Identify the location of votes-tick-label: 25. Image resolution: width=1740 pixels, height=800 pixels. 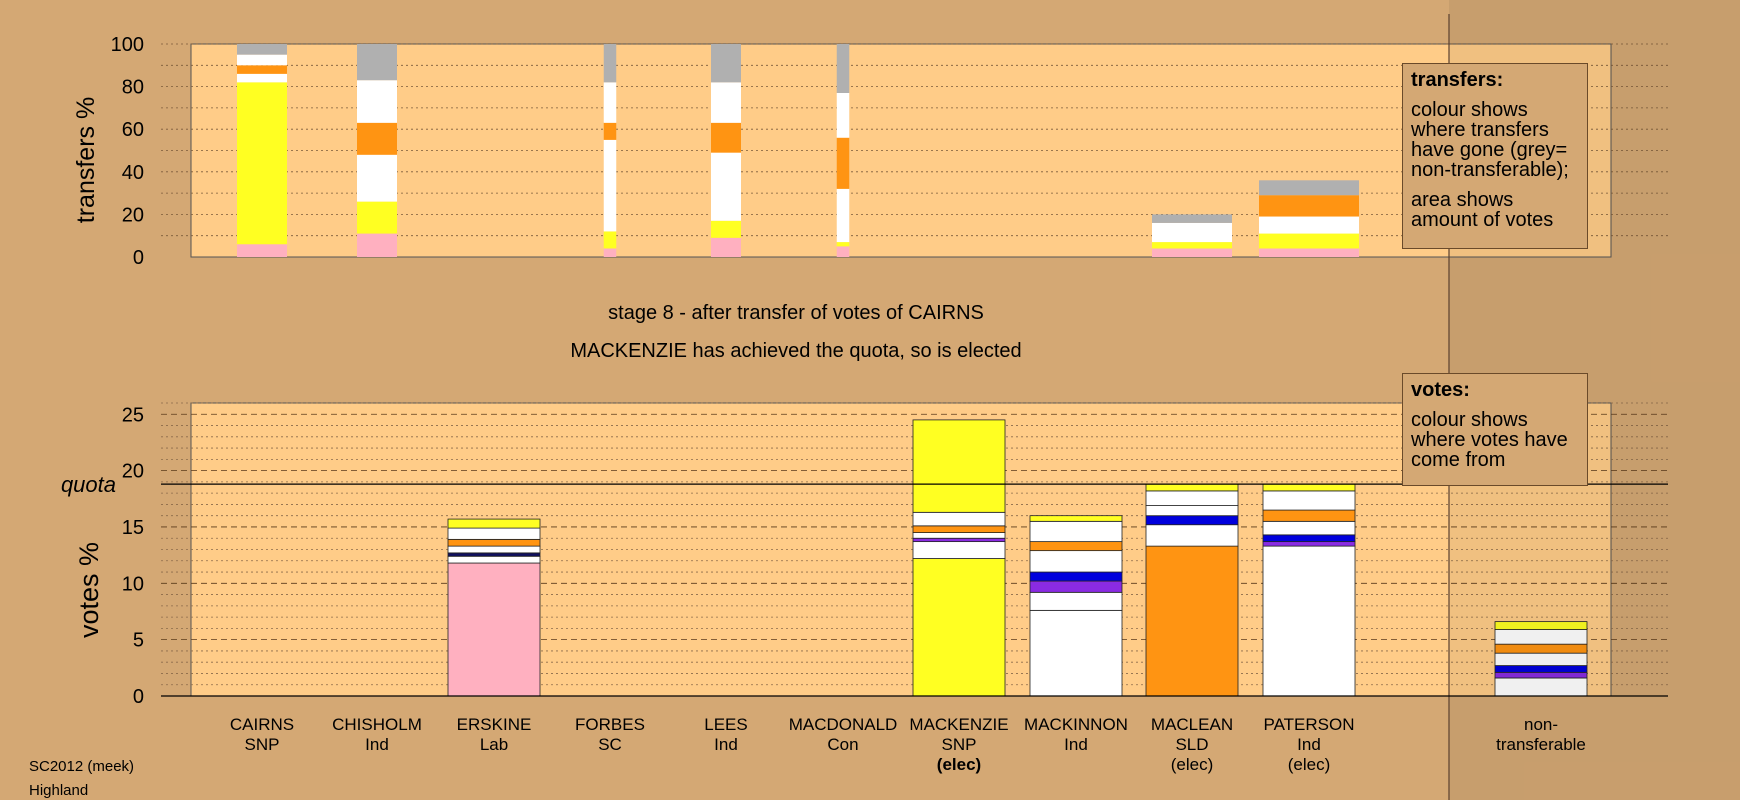
(133, 415).